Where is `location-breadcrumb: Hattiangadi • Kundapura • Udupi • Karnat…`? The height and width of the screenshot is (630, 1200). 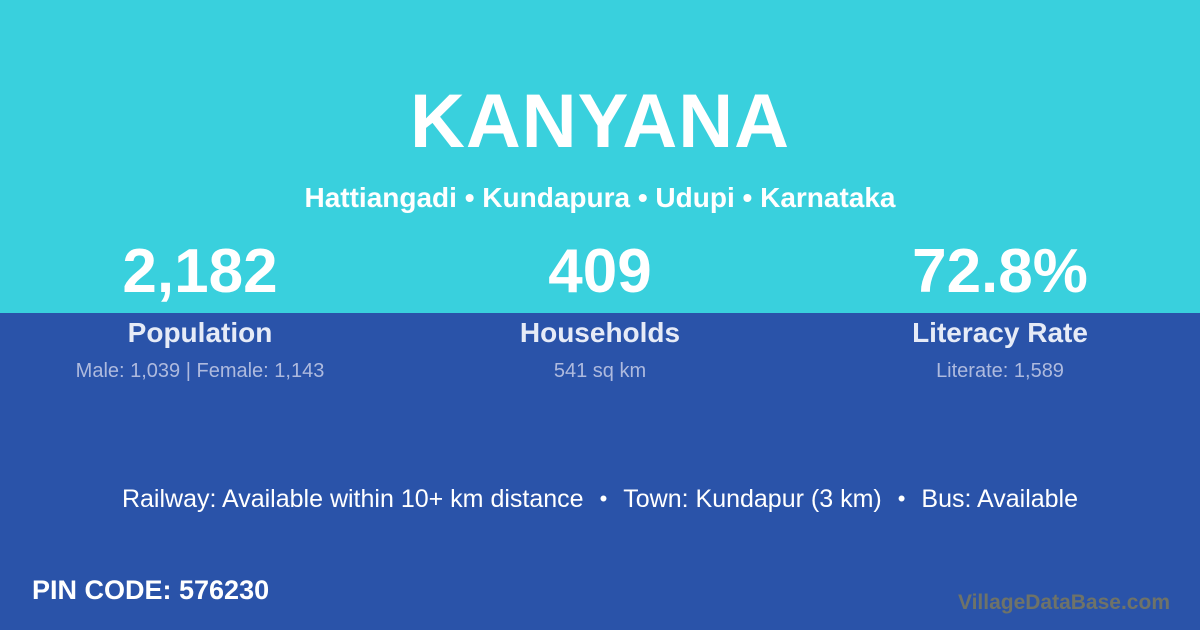 location-breadcrumb: Hattiangadi • Kundapura • Udupi • Karnat… is located at coordinates (600, 197).